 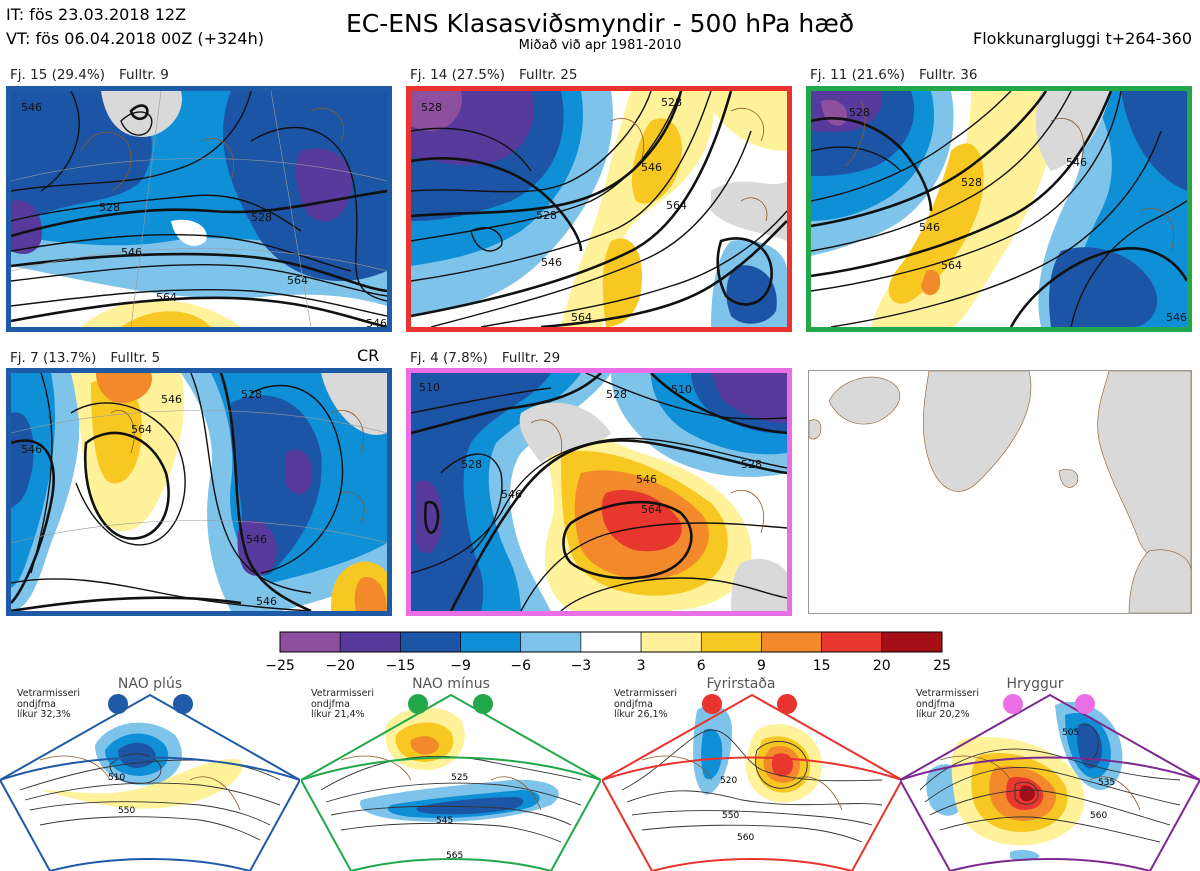 I want to click on regime-title: Fyrirstaða, so click(x=741, y=684).